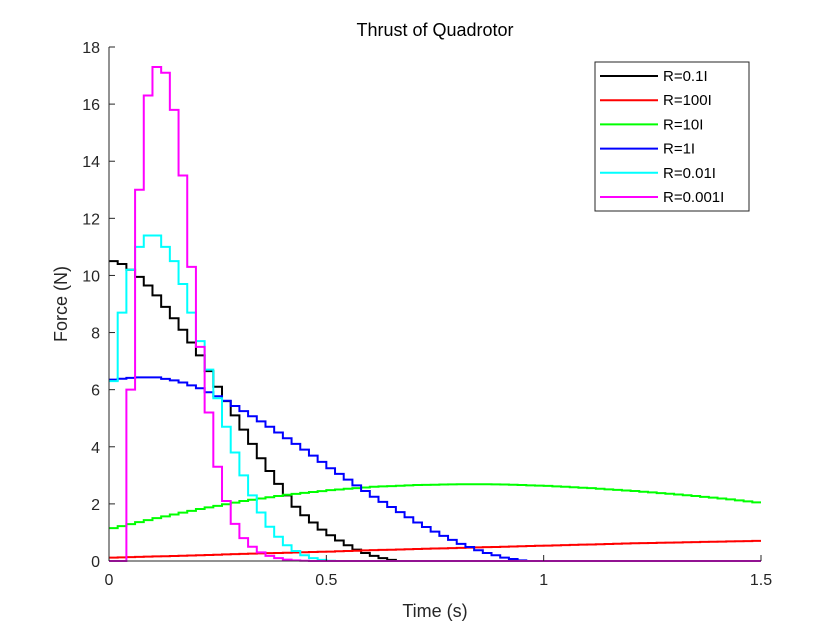  What do you see at coordinates (761, 580) in the screenshot?
I see `x-tick-label: 1.5` at bounding box center [761, 580].